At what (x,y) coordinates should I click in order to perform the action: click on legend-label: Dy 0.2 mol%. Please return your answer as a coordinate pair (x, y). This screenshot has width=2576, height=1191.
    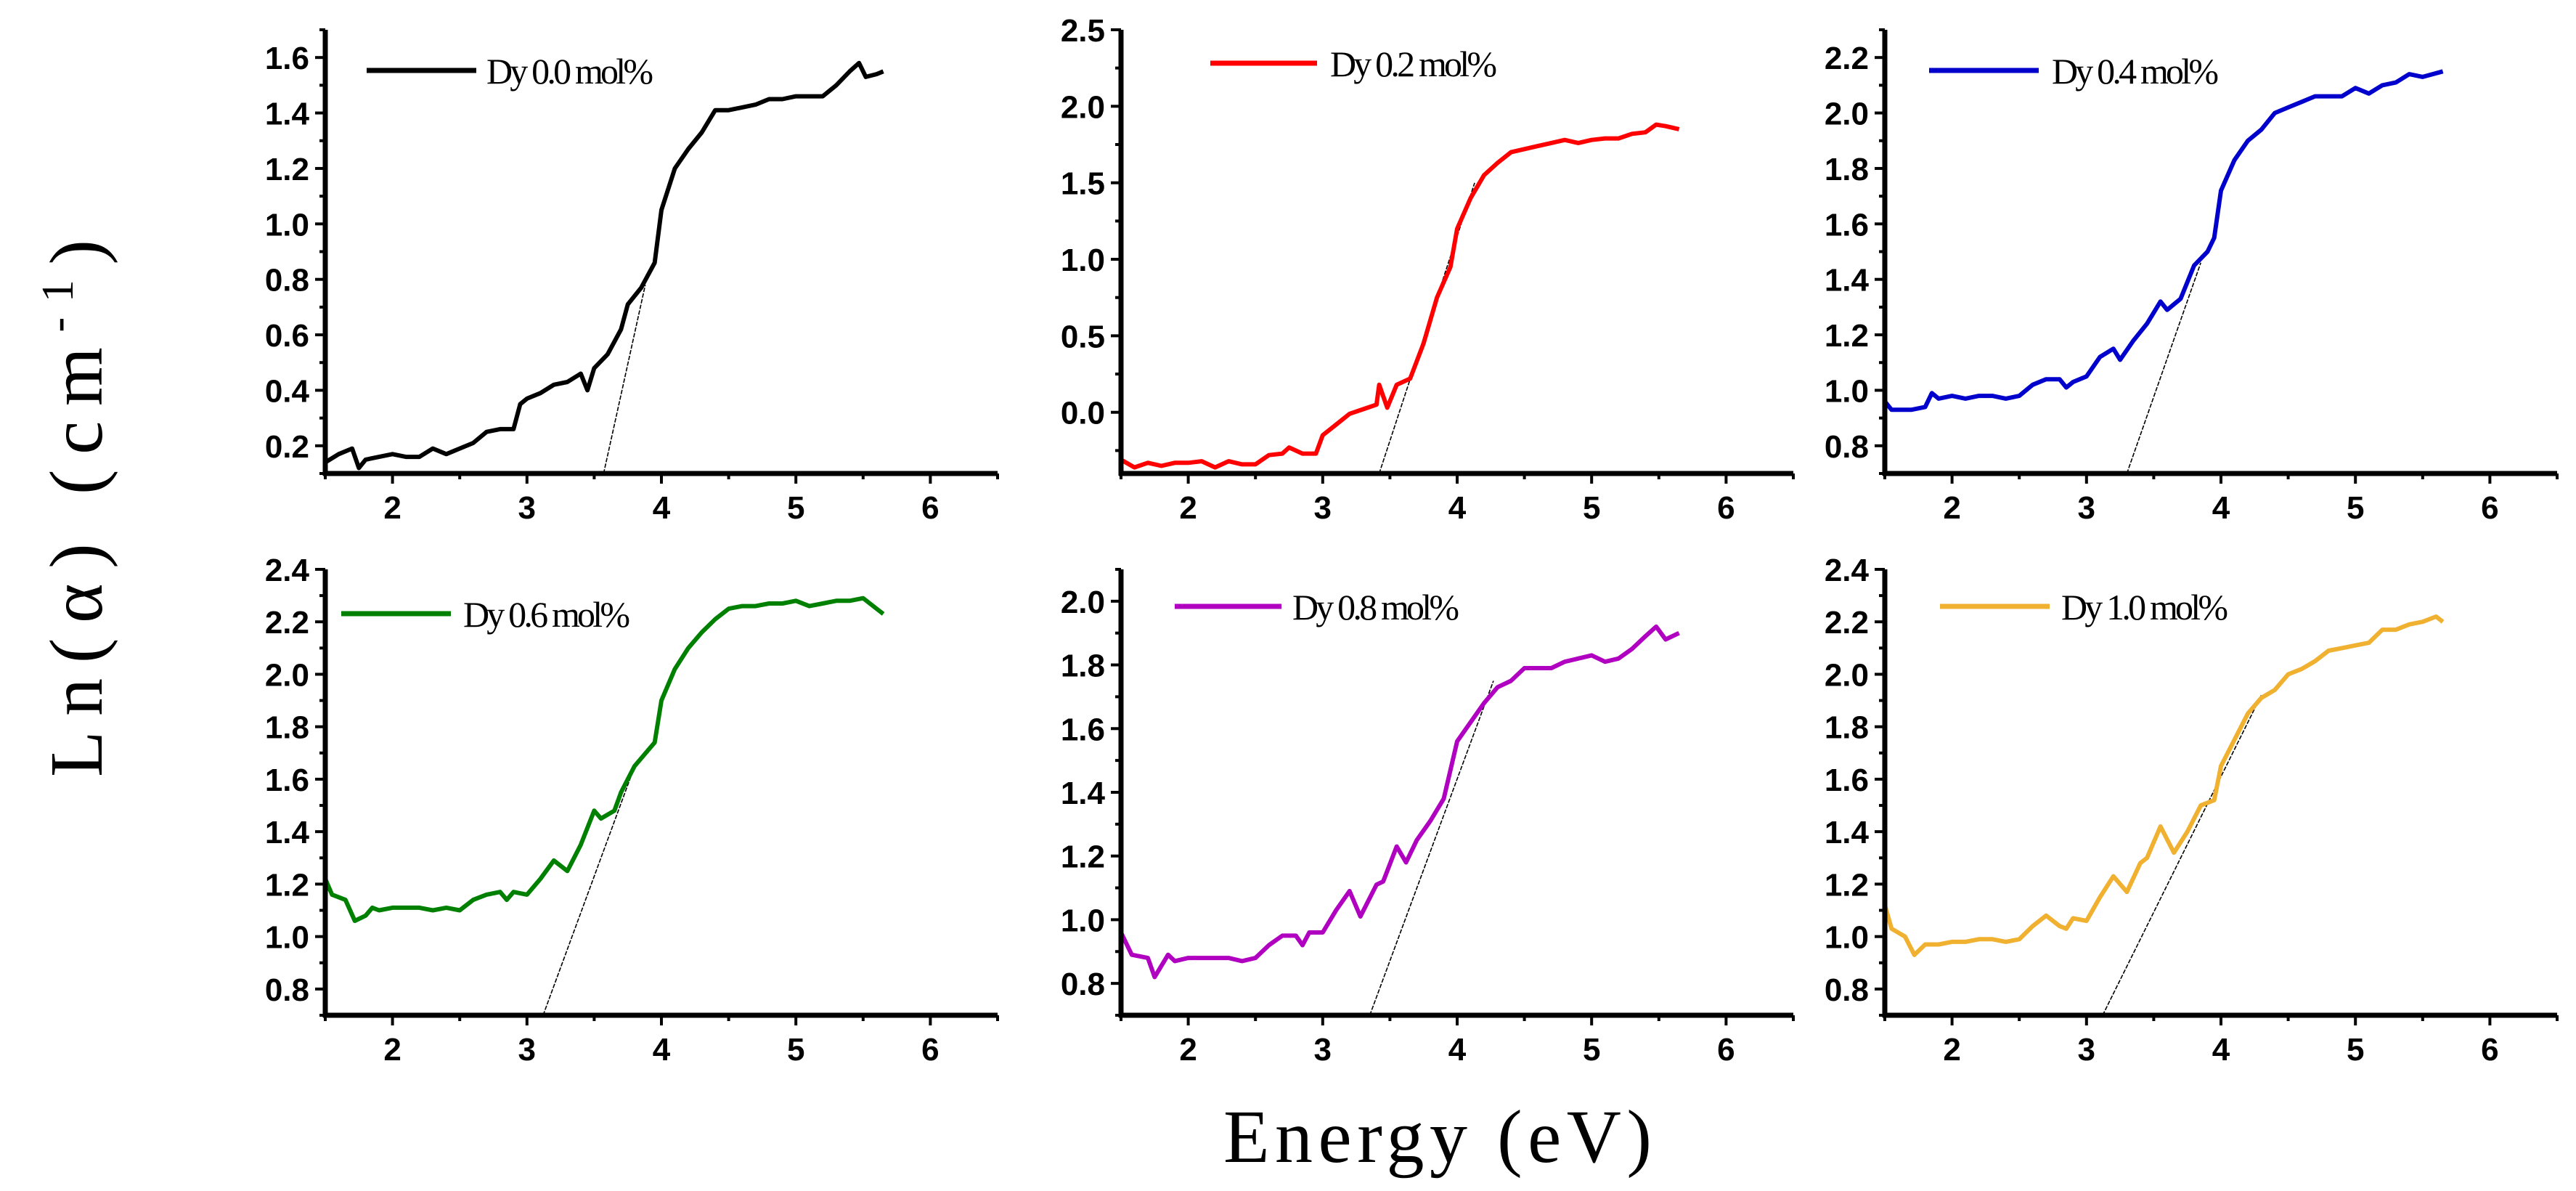
    Looking at the image, I should click on (1413, 64).